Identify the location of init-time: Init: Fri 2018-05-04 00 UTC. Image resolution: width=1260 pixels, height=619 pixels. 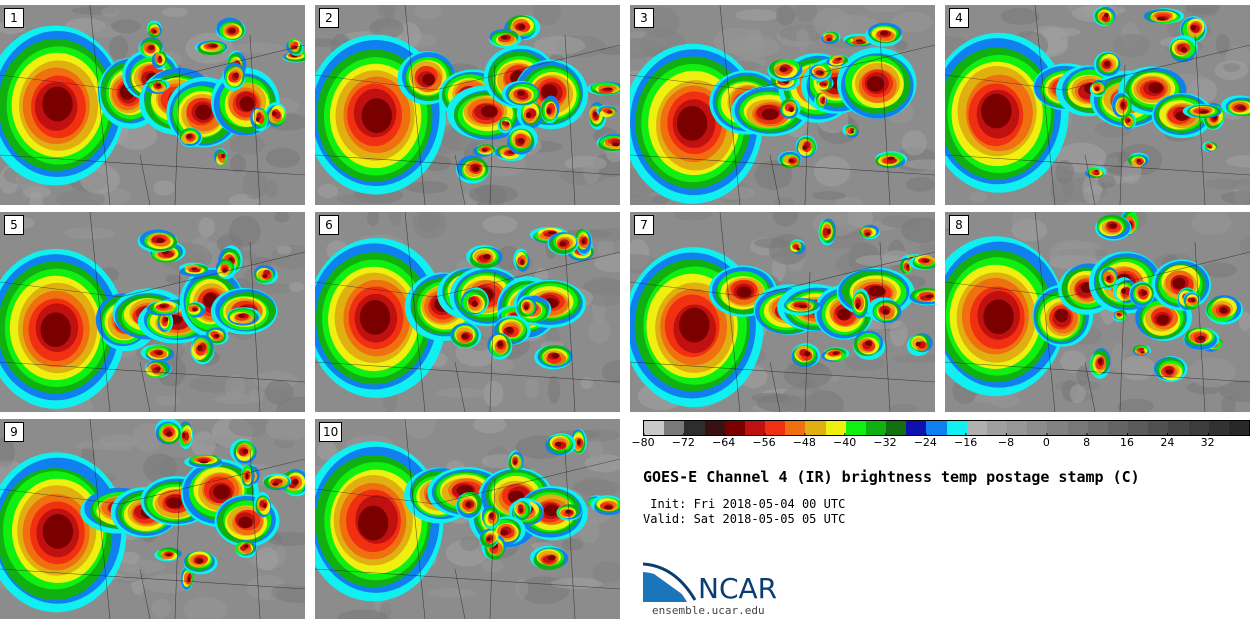
(744, 504).